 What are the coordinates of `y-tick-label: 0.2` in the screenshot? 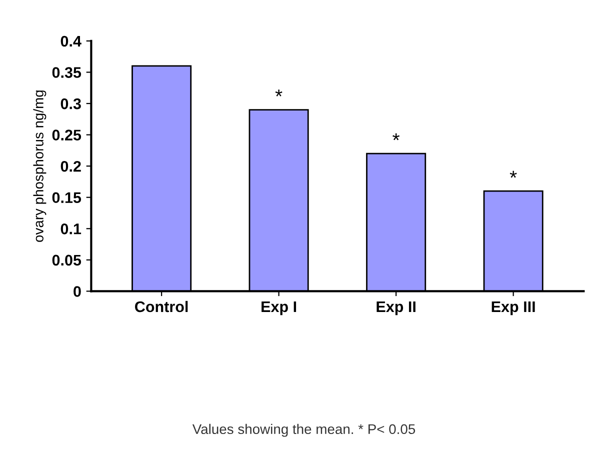 It's located at (70, 166).